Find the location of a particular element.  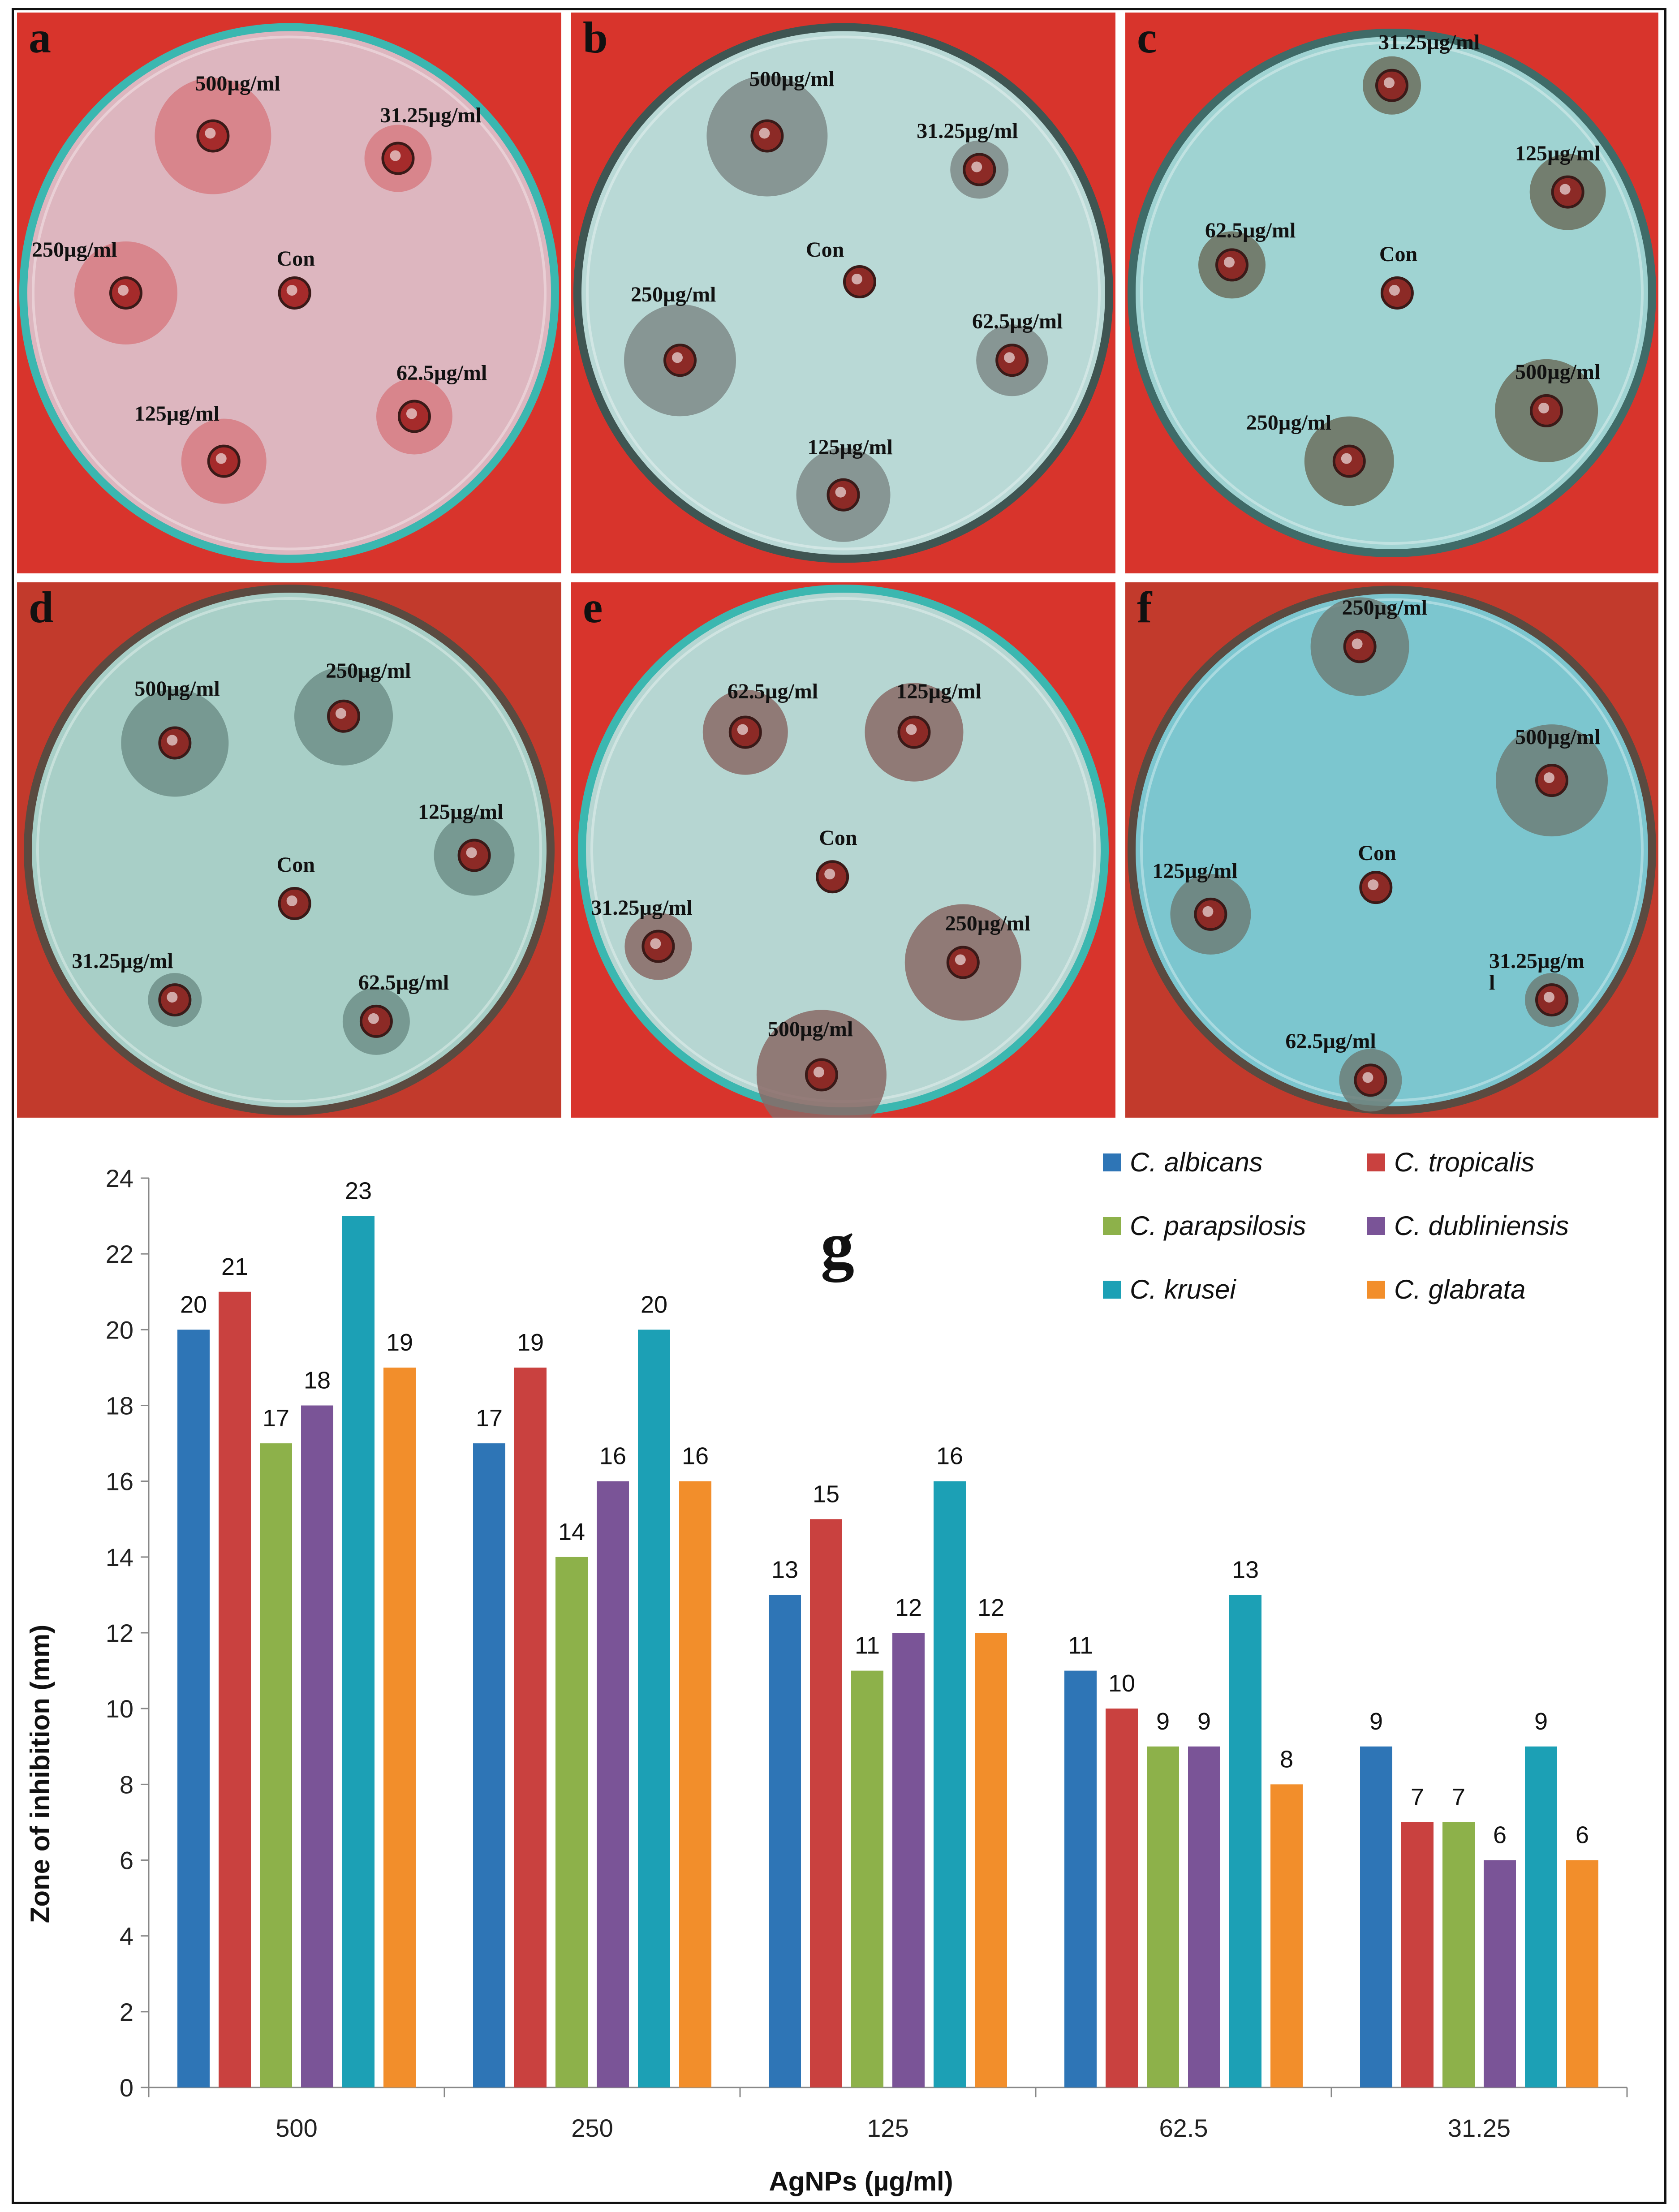

bar-value-label: 12 is located at coordinates (908, 1607).